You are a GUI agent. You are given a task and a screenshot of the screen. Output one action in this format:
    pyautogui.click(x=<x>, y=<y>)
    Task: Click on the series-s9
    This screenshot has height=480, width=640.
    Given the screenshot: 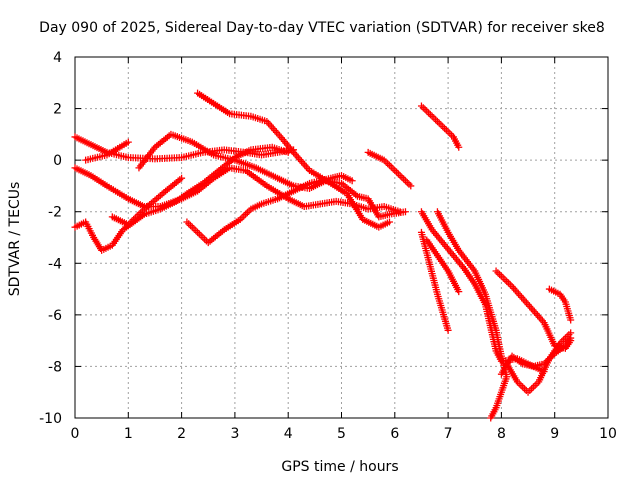 What is the action you would take?
    pyautogui.click(x=389, y=169)
    